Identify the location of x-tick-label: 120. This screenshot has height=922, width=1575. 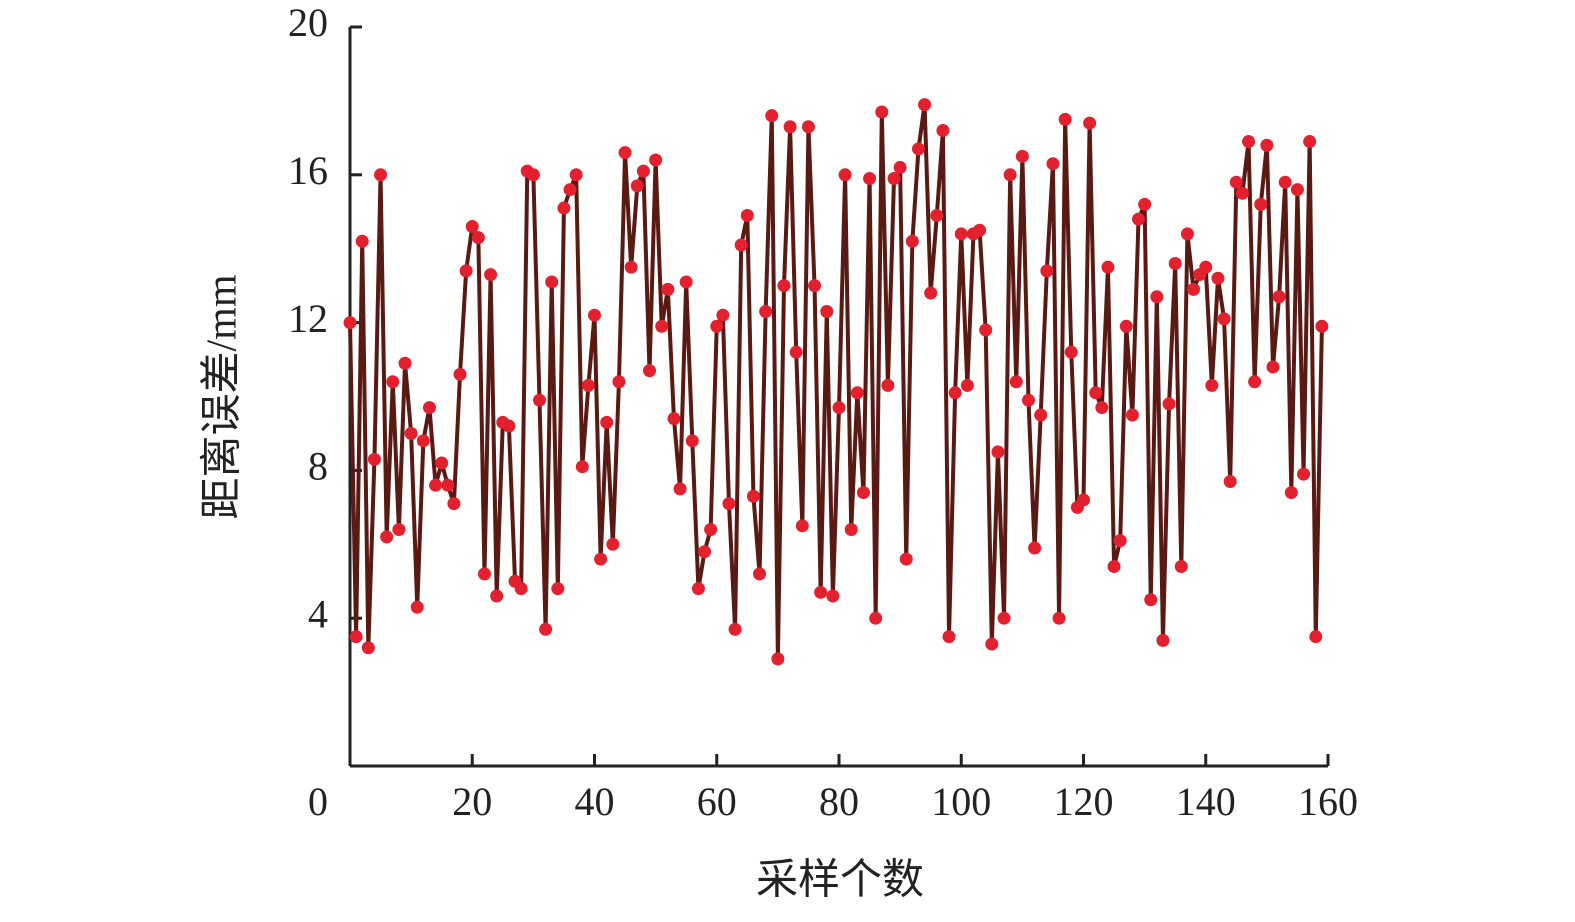
(1084, 801).